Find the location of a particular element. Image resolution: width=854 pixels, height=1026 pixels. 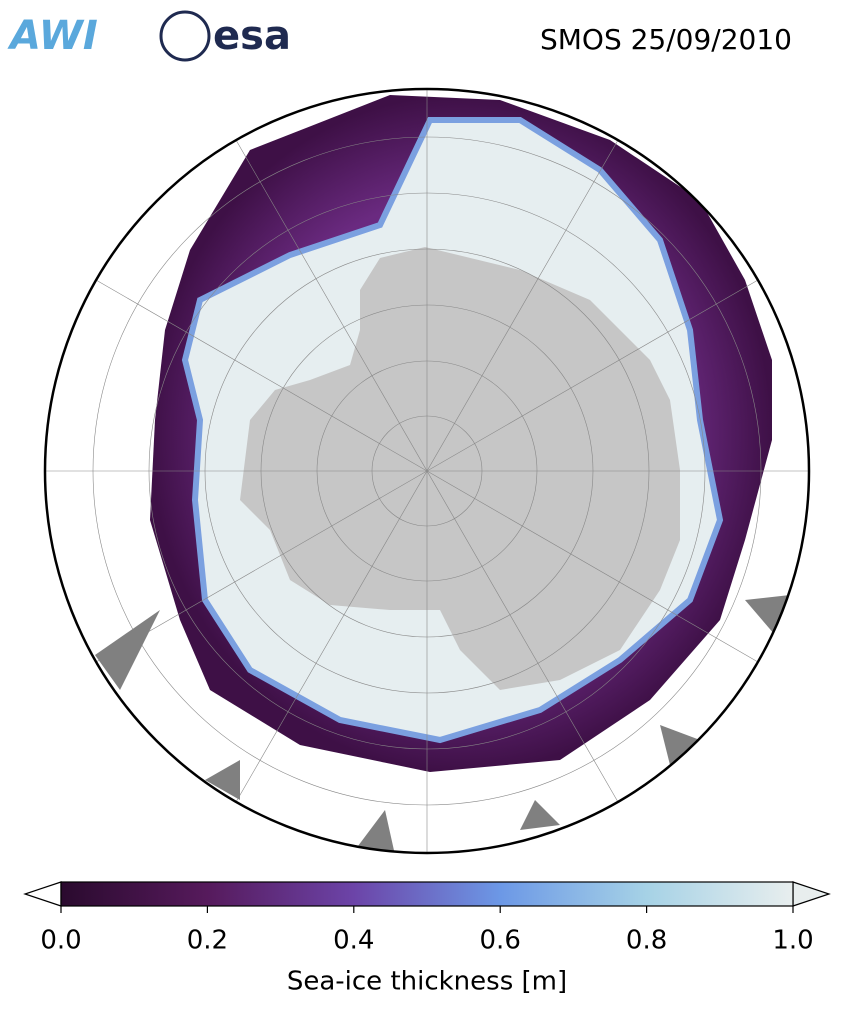

colorbar-tick-label: 0.0 is located at coordinates (60, 941).